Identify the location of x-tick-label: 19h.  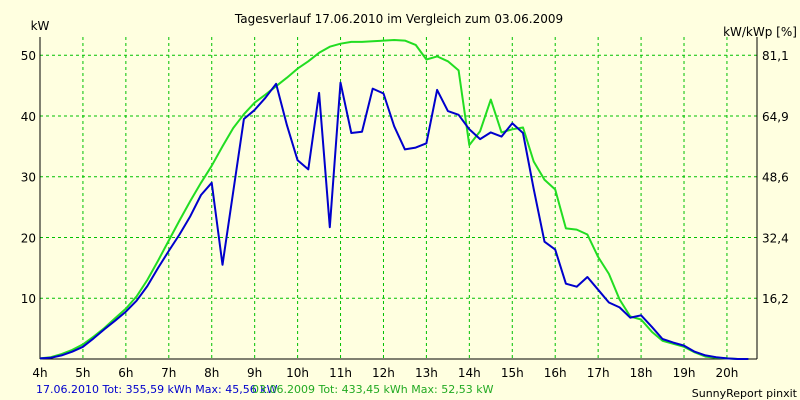
(684, 373).